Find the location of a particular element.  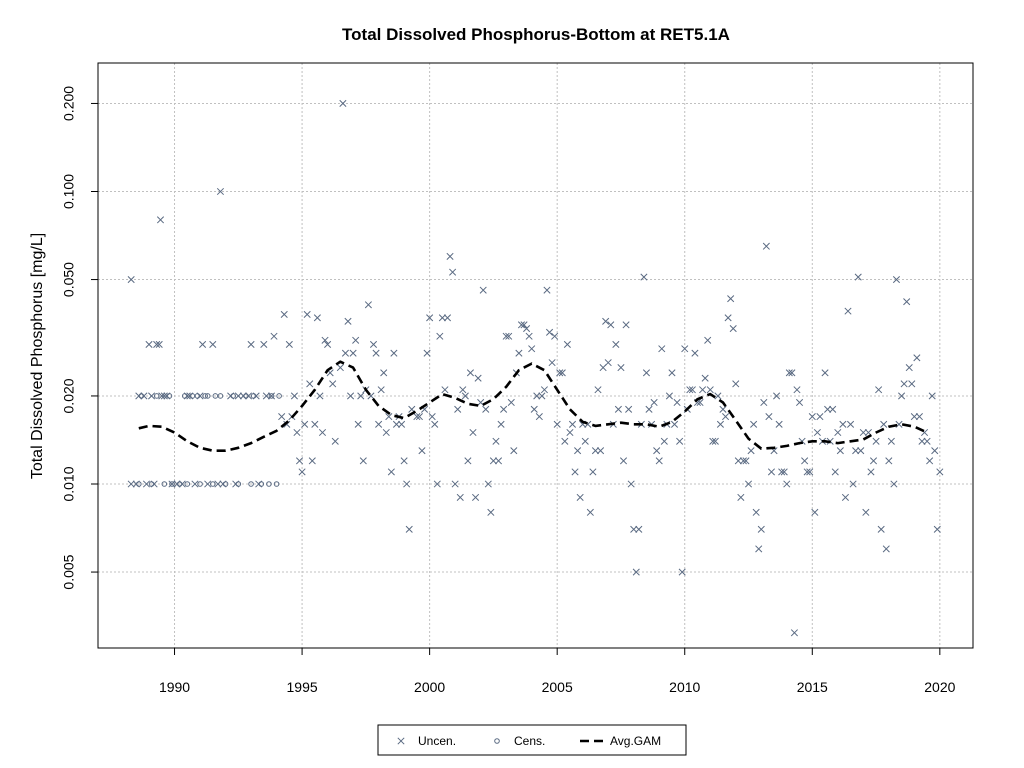

y-axis: 0.005 0.010 0.020 0.050 0.100 0.200 is located at coordinates (80, 338).